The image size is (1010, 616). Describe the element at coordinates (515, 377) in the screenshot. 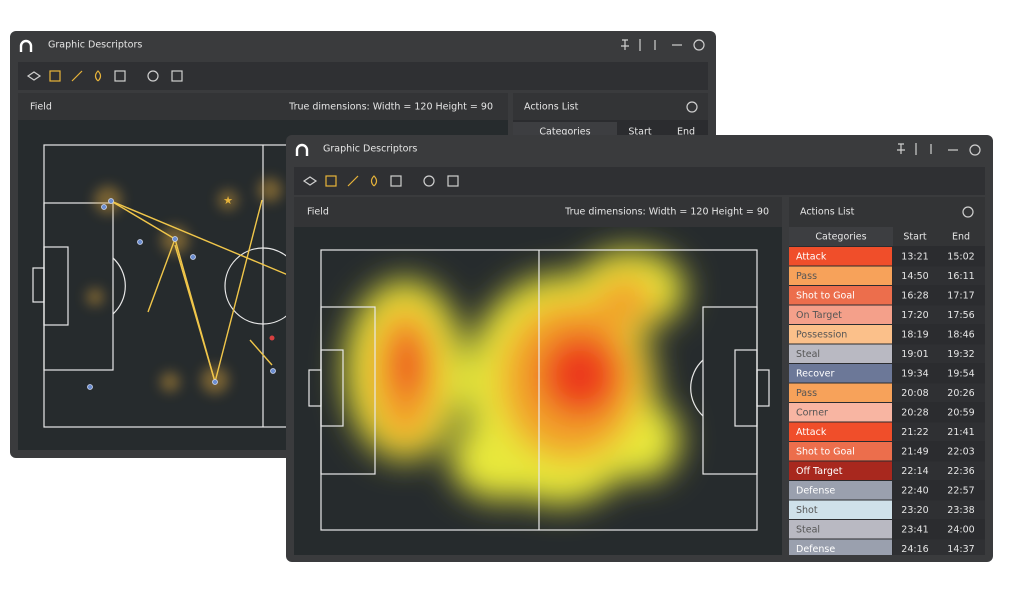

I see `heatmap` at that location.